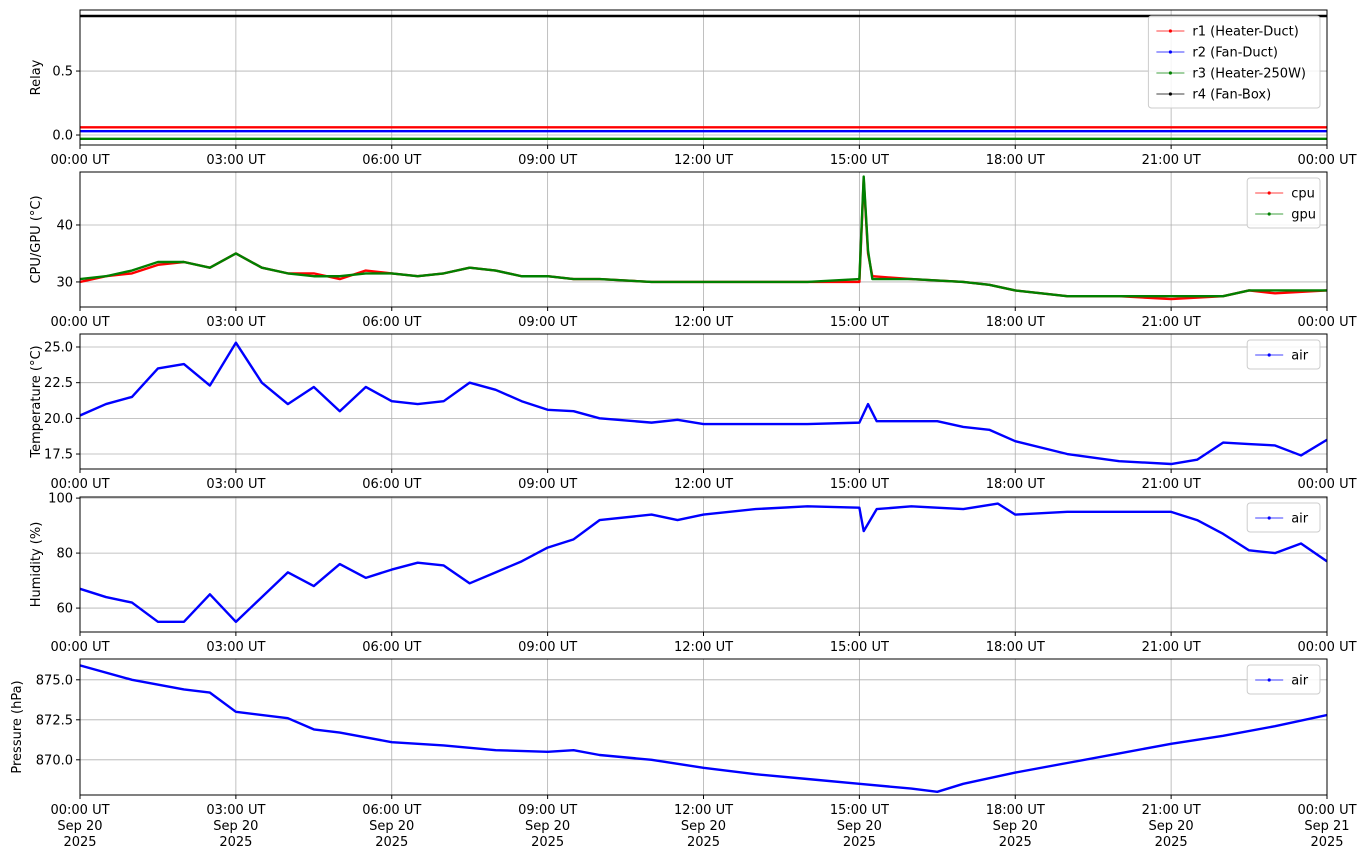 The image size is (1368, 861). Describe the element at coordinates (64, 225) in the screenshot. I see `y-tick-label: 40` at that location.